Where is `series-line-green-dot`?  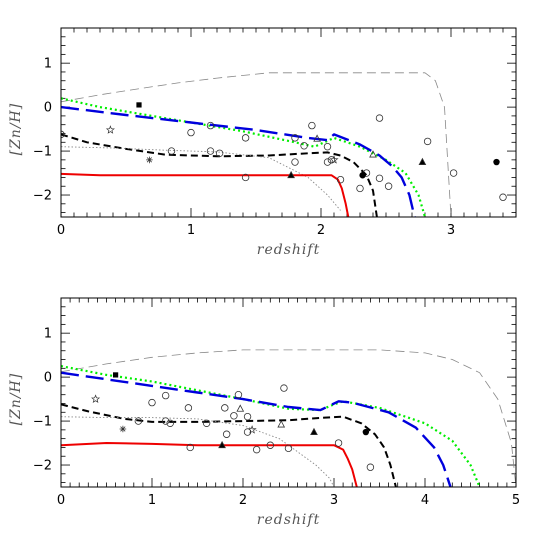
series-line-green-dot is located at coordinates (244, 157).